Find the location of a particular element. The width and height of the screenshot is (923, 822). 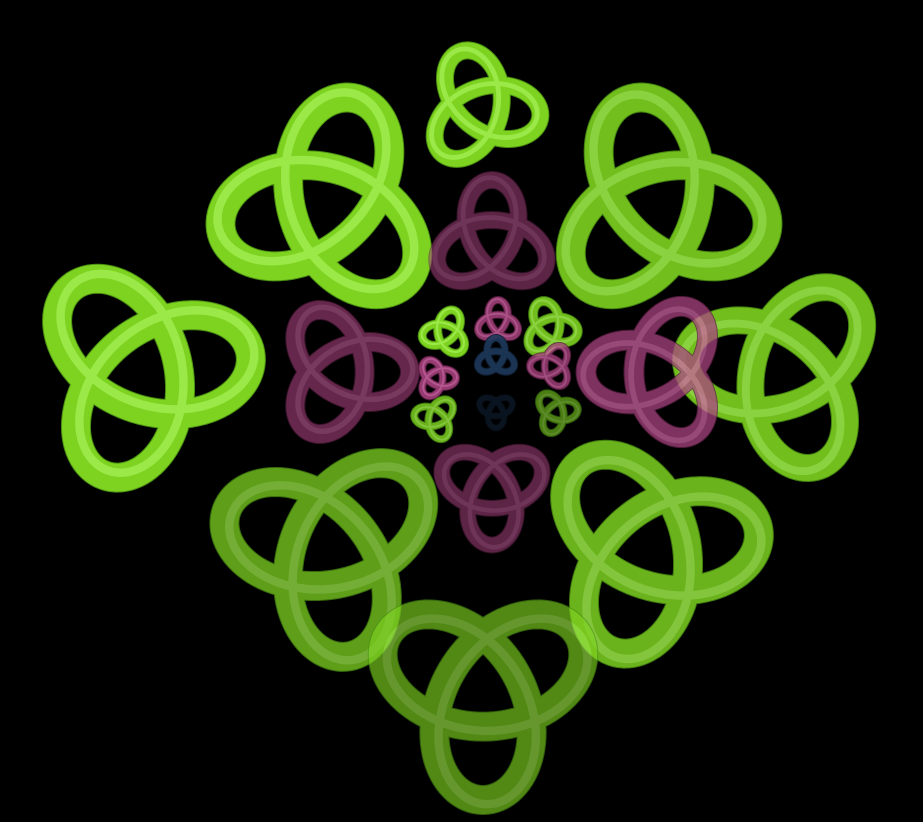

knot-top-left is located at coordinates (319, 196).